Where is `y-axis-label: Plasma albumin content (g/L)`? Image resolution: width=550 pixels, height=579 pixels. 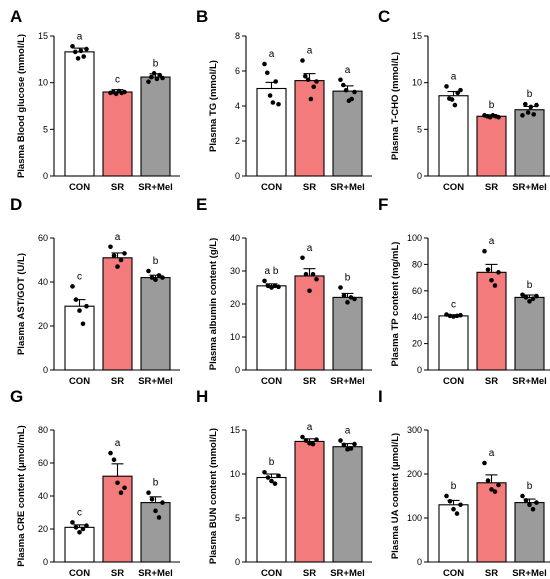 y-axis-label: Plasma albumin content (g/L) is located at coordinates (213, 304).